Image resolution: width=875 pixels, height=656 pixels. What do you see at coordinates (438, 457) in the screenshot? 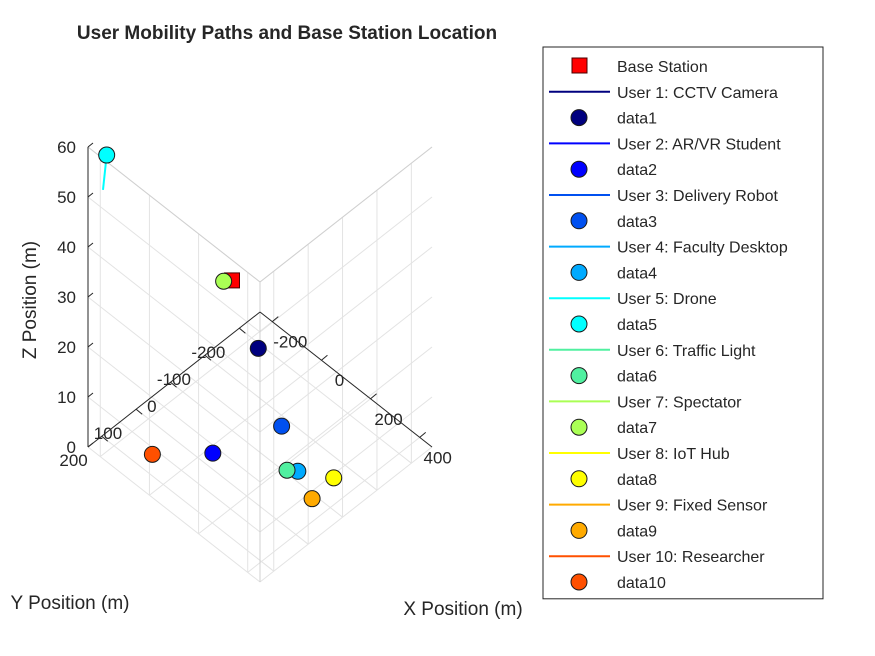
I see `x-tick-label: 400` at bounding box center [438, 457].